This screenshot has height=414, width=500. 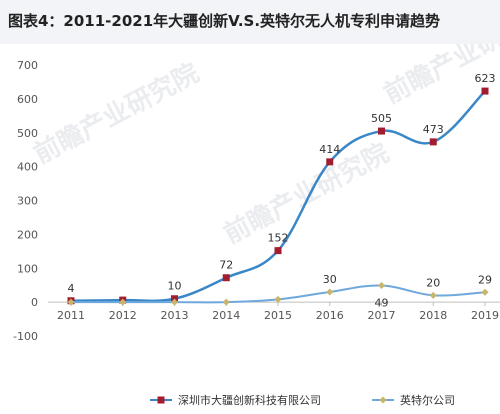 What do you see at coordinates (27, 133) in the screenshot?
I see `y-tick-label: 500` at bounding box center [27, 133].